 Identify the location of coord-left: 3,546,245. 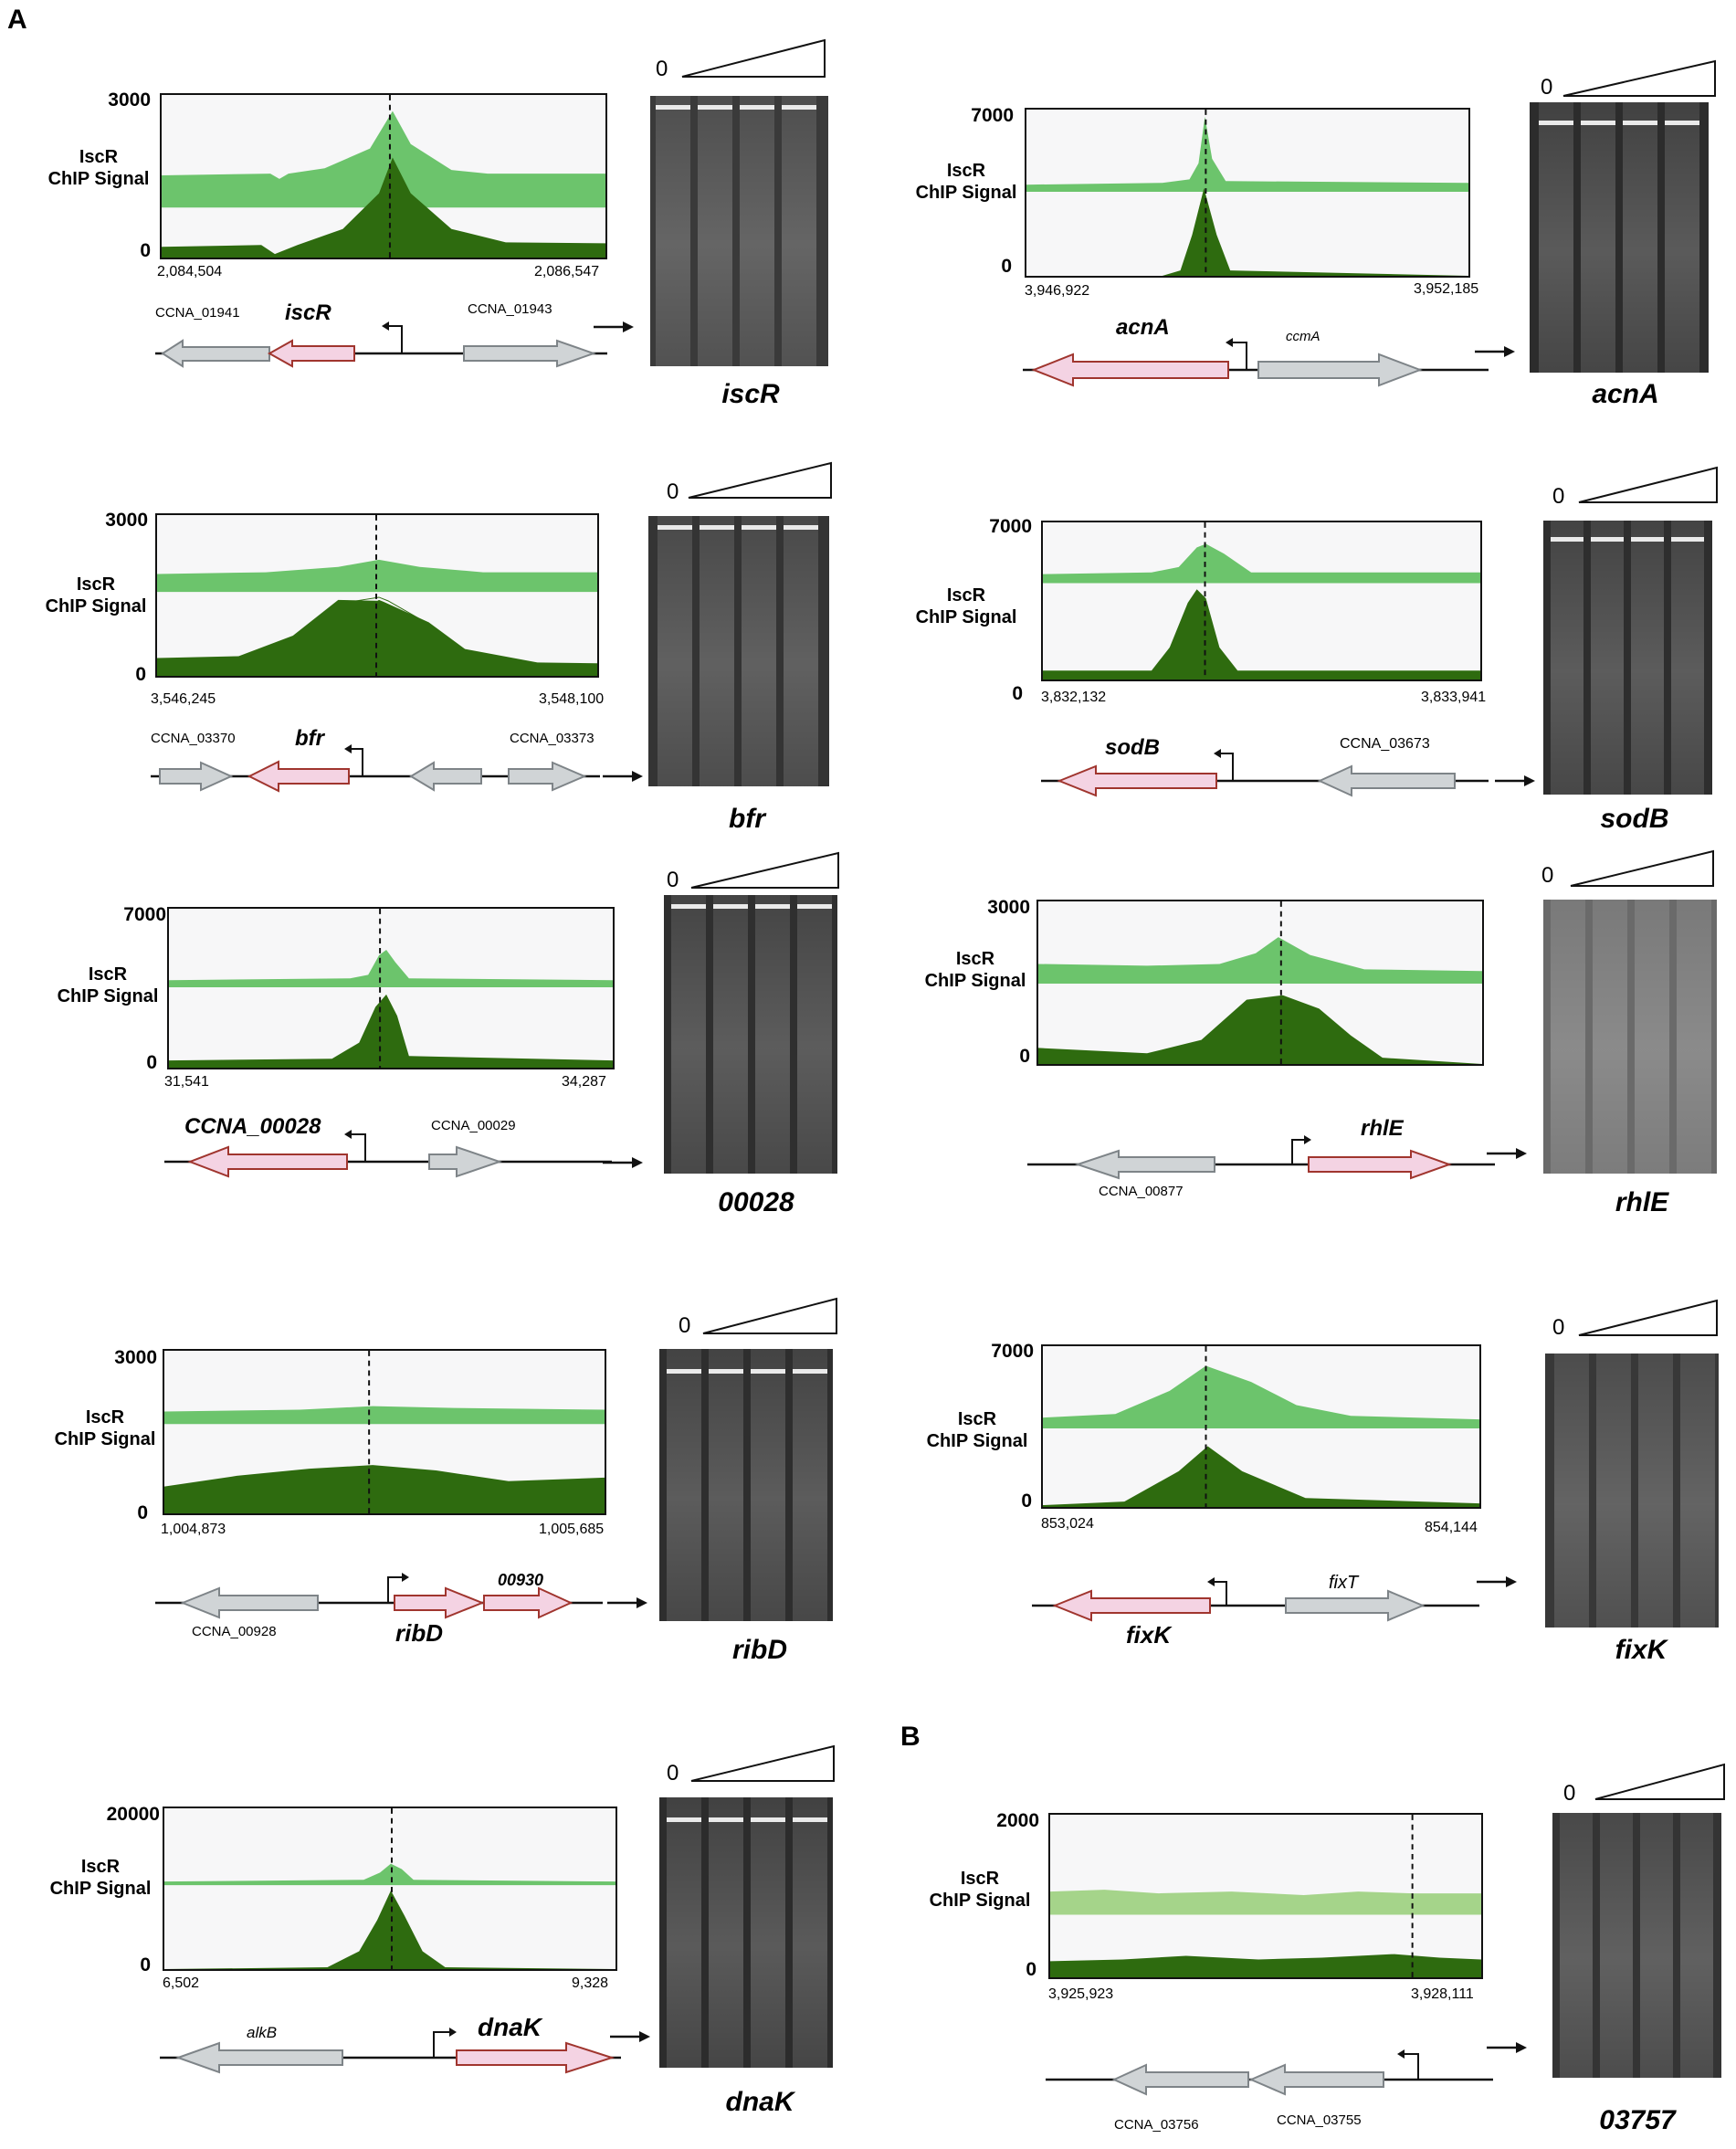
(183, 699).